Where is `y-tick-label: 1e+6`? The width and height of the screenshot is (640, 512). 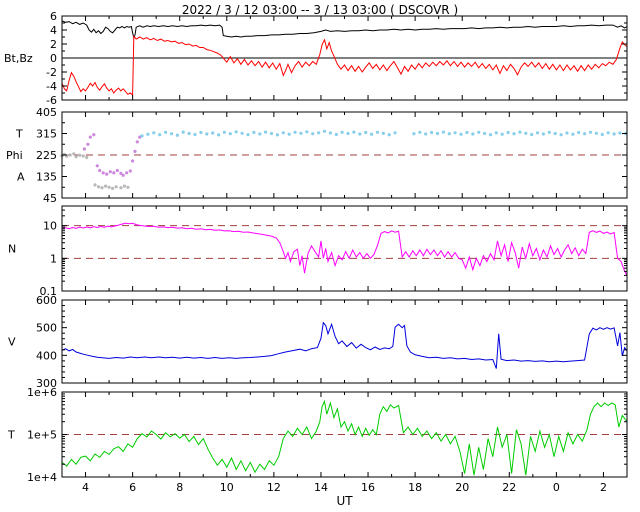
y-tick-label: 1e+6 is located at coordinates (42, 392).